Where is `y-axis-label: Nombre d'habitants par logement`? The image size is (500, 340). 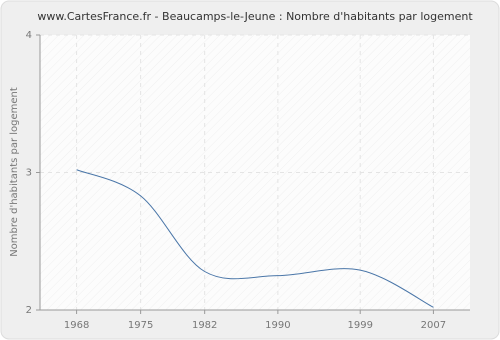 y-axis-label: Nombre d'habitants par logement is located at coordinates (14, 172).